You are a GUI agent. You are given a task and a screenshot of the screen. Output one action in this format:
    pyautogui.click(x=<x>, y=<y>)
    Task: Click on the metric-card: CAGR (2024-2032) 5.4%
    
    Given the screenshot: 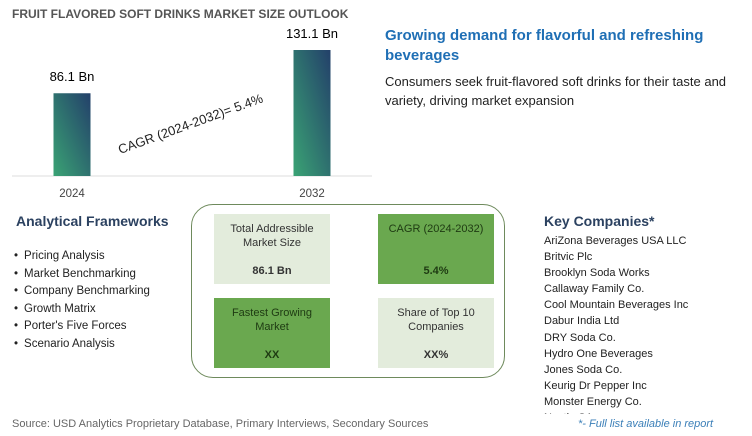 What is the action you would take?
    pyautogui.click(x=436, y=249)
    